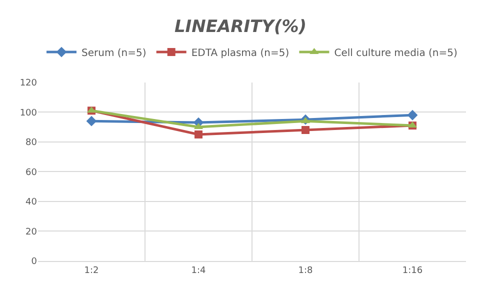 Image resolution: width=481 pixels, height=289 pixels. Describe the element at coordinates (240, 53) in the screenshot. I see `legend-label: EDTA plasma (n=5)` at that location.